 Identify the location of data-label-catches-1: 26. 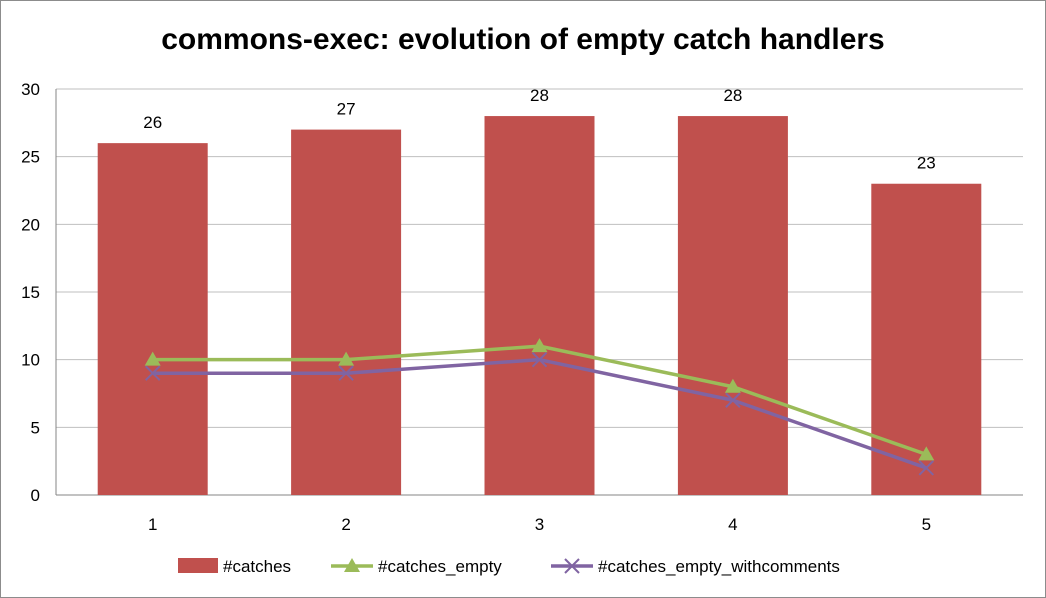
(152, 122).